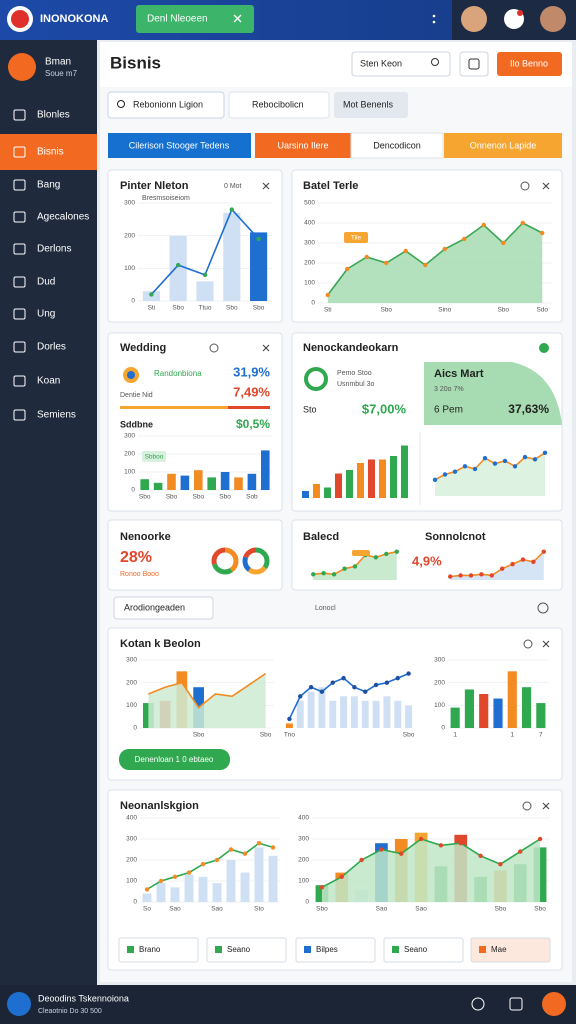  Describe the element at coordinates (368, 104) in the screenshot. I see `tab-text: Mot Benenls` at that location.